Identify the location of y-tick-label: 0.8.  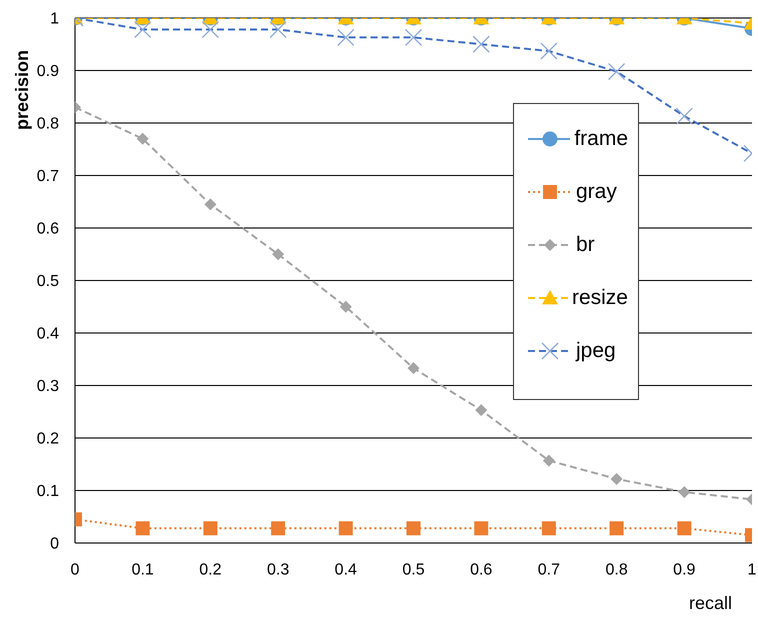
(48, 124).